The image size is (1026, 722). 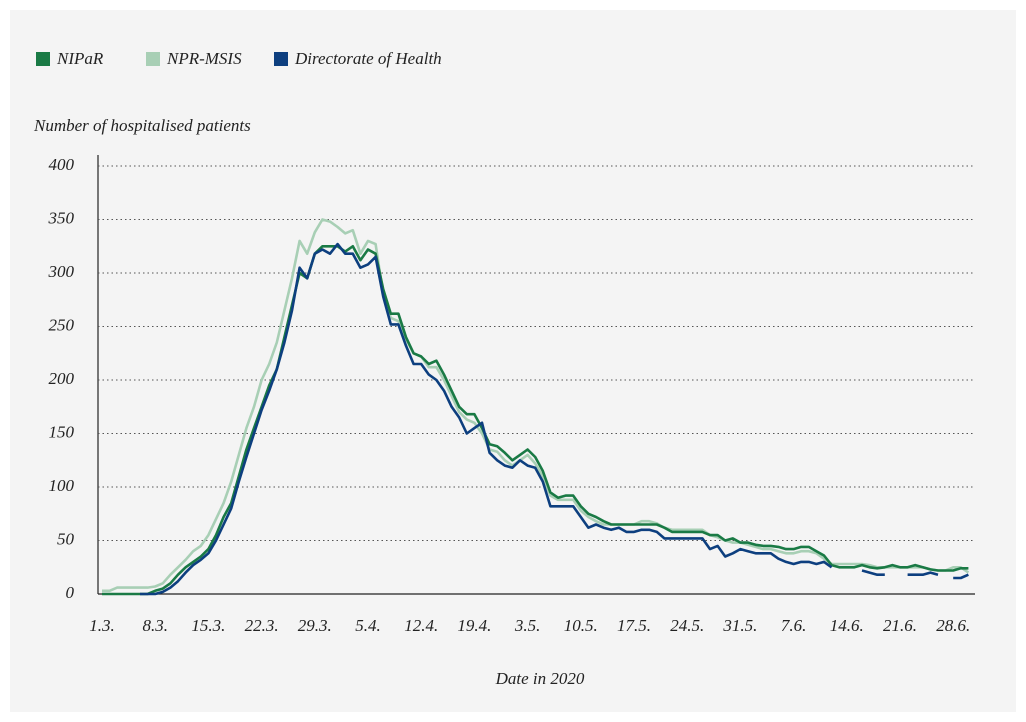 What do you see at coordinates (62, 378) in the screenshot?
I see `y-tick-label: 200` at bounding box center [62, 378].